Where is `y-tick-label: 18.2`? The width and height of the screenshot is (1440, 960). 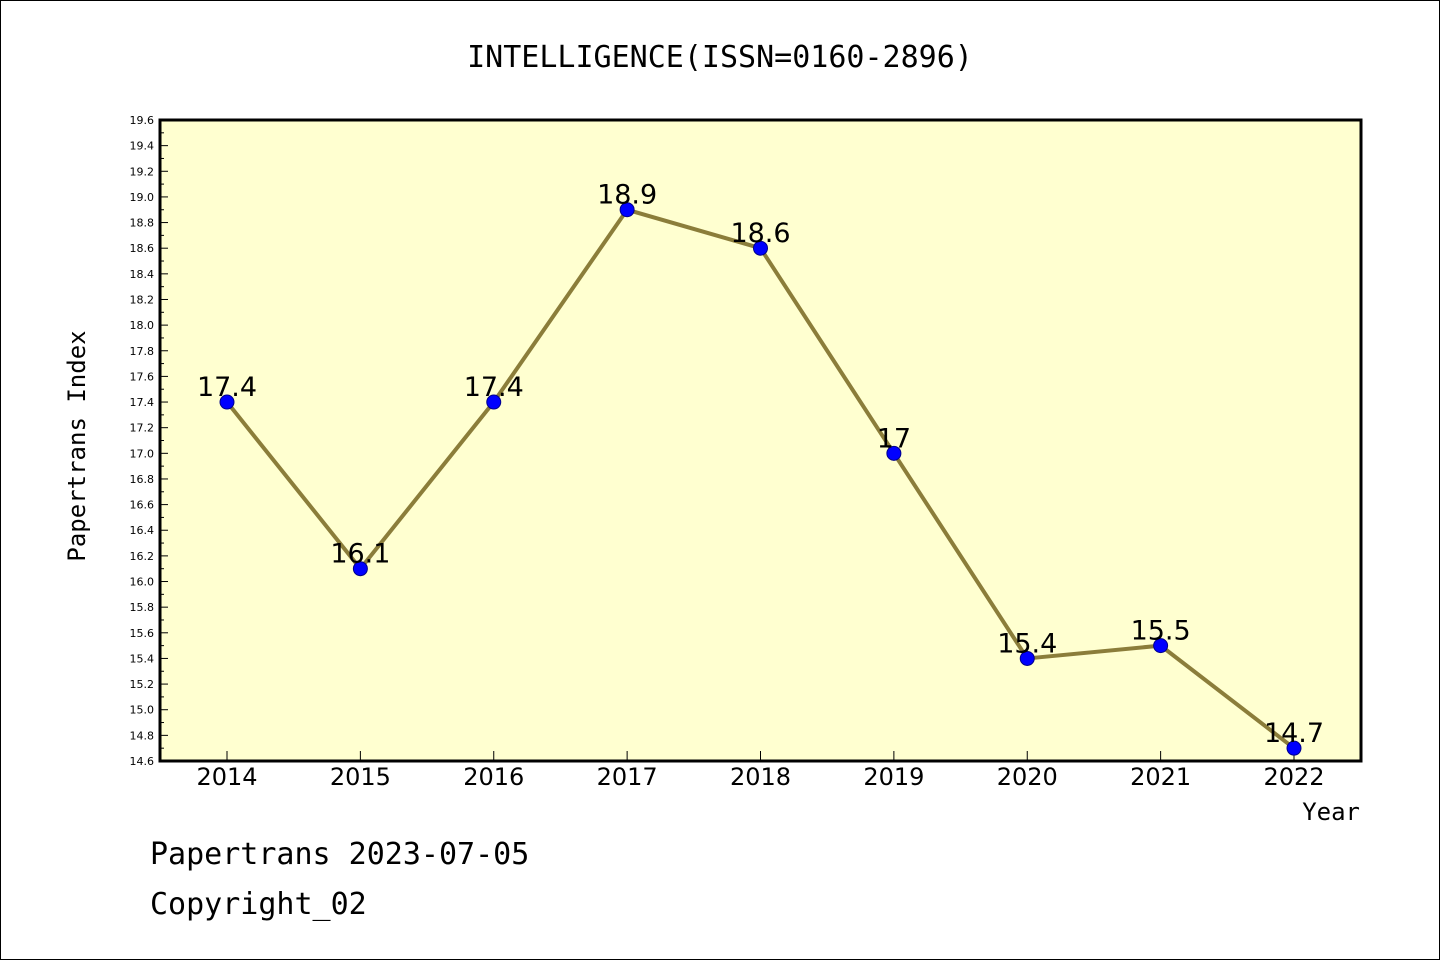 y-tick-label: 18.2 is located at coordinates (142, 299).